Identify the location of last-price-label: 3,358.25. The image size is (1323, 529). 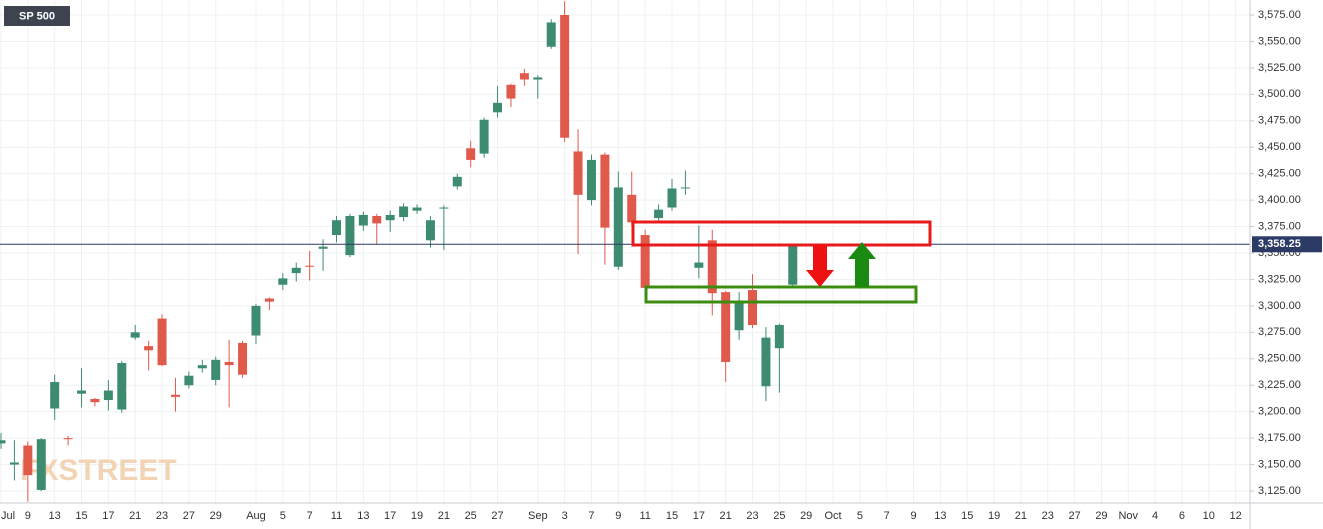
(1279, 244).